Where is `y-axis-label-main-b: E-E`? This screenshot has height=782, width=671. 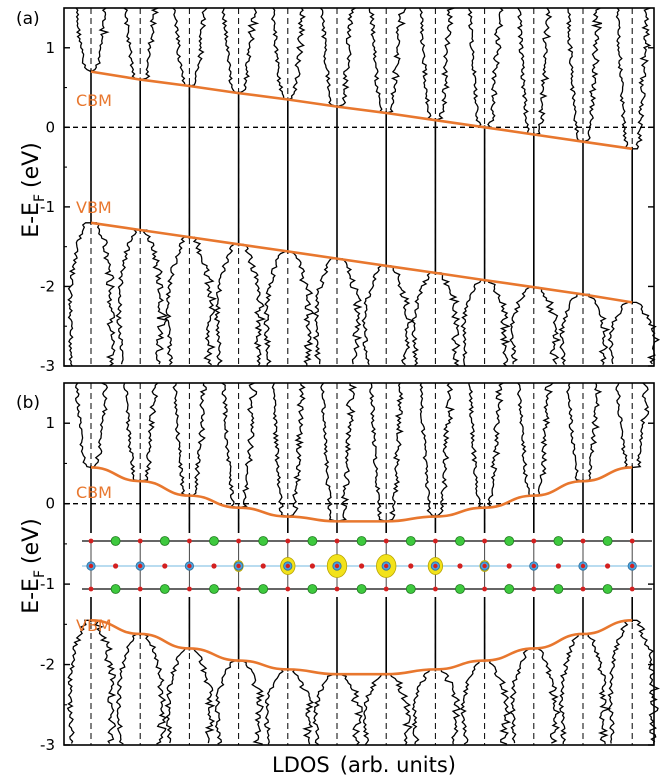 y-axis-label-main-b: E-E is located at coordinates (31, 596).